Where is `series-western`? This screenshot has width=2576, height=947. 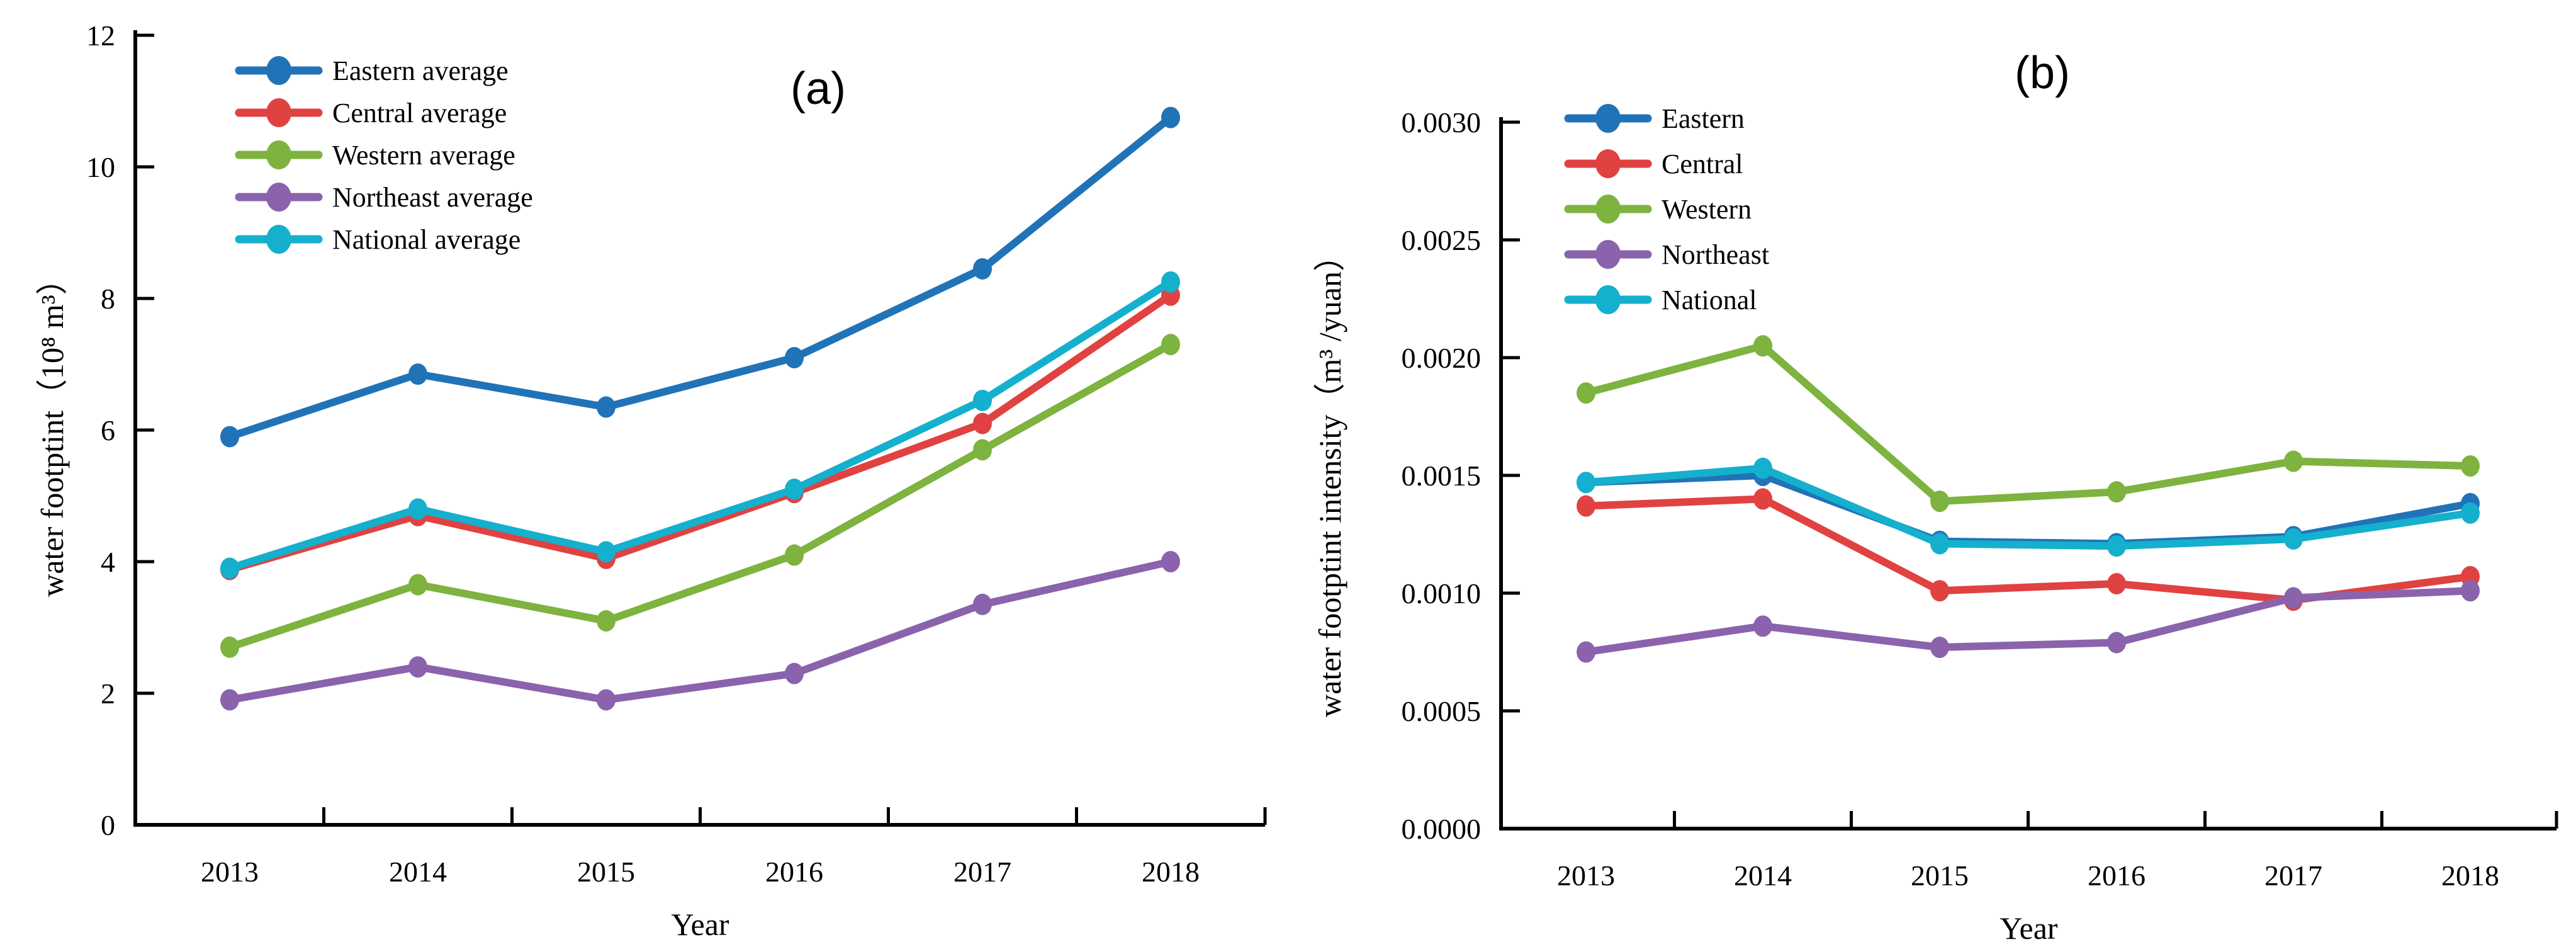
series-western is located at coordinates (2028, 424).